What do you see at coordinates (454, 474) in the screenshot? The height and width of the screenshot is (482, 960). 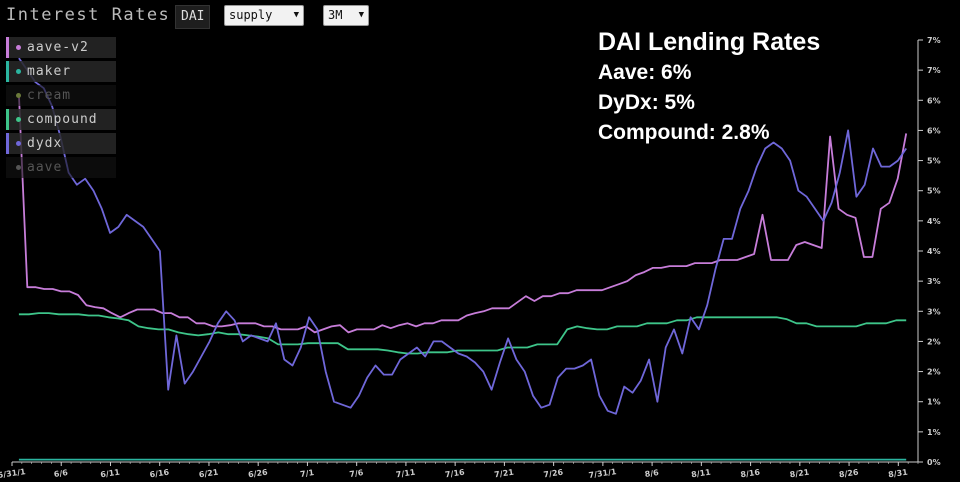 I see `x-tick-label: 7/16` at bounding box center [454, 474].